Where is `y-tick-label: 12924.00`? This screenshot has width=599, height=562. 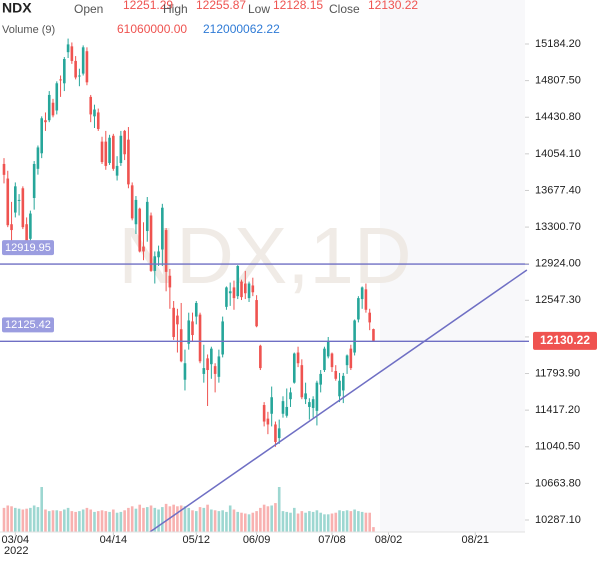
y-tick-label: 12924.00 is located at coordinates (558, 264).